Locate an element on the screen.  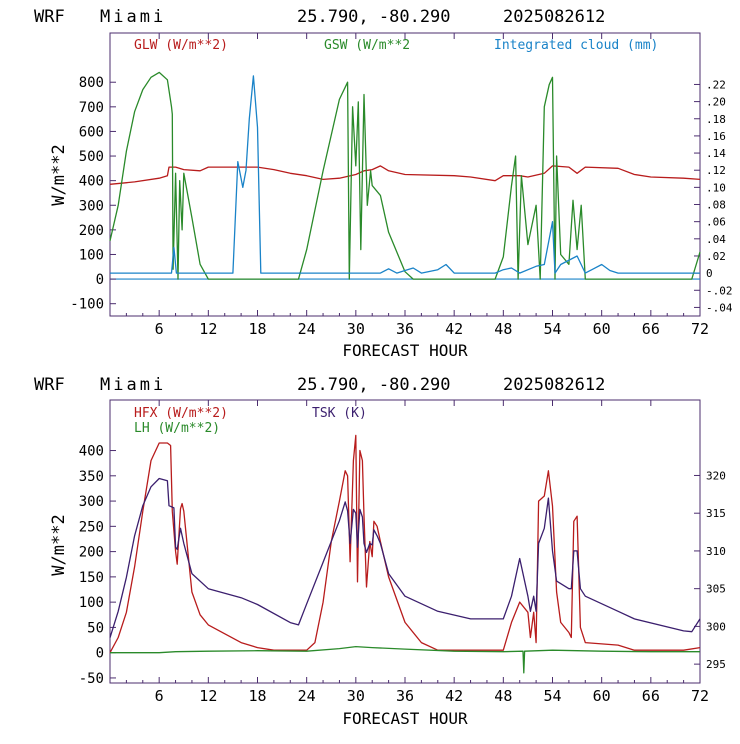
header-model-1: WRF is located at coordinates (49, 17).